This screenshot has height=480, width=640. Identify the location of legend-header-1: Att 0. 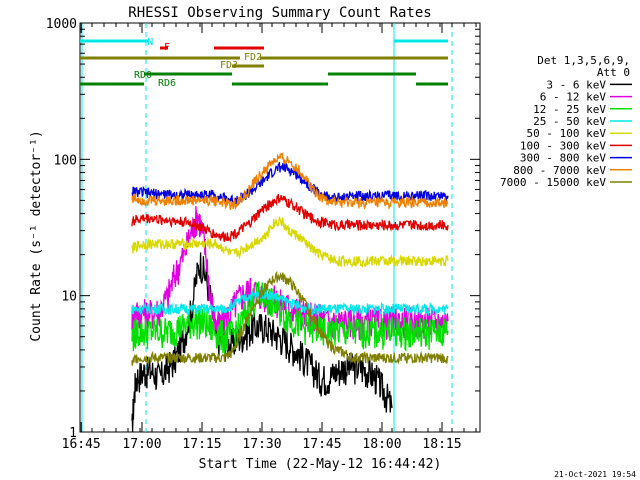
(613, 72).